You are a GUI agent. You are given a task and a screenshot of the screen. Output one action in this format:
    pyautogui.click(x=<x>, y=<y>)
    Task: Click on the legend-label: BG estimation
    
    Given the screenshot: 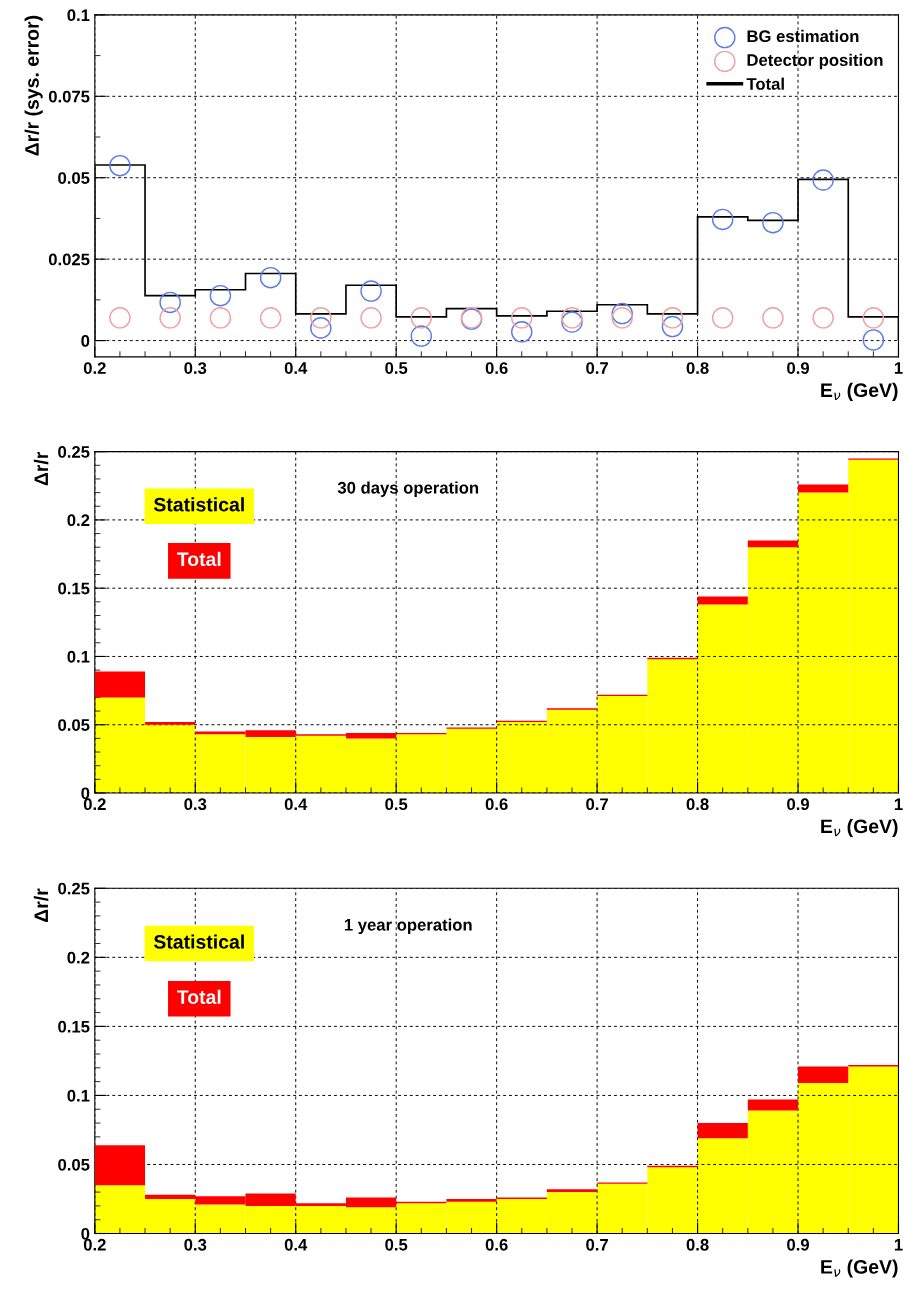 What is the action you would take?
    pyautogui.click(x=803, y=36)
    